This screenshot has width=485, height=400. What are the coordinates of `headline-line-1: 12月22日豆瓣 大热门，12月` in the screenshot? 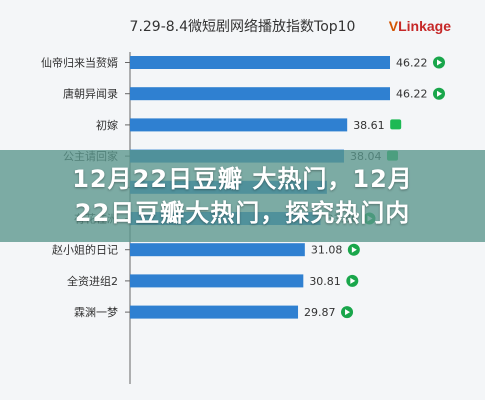 It's located at (242, 179).